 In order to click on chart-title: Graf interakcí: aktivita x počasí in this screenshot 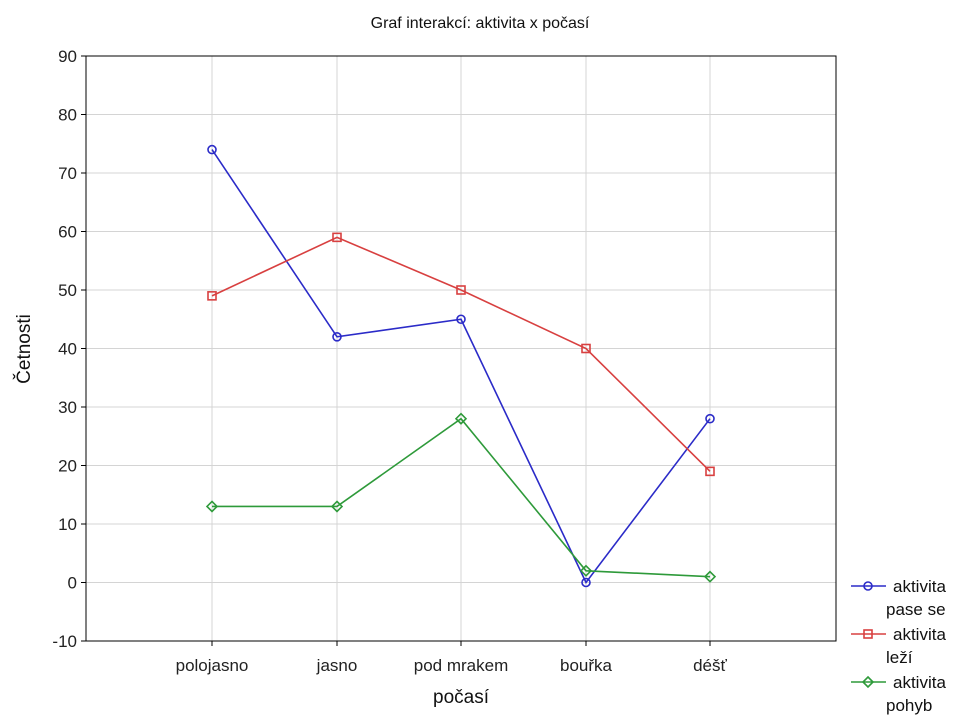, I will do `click(480, 23)`.